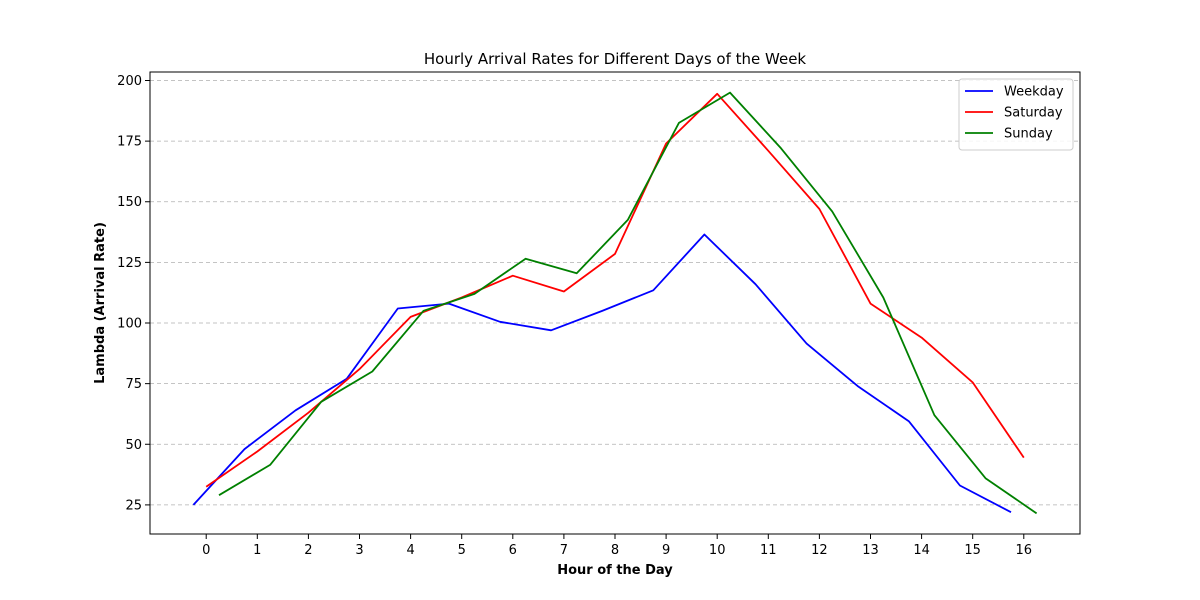  What do you see at coordinates (870, 550) in the screenshot?
I see `x-tick-label-13: 13` at bounding box center [870, 550].